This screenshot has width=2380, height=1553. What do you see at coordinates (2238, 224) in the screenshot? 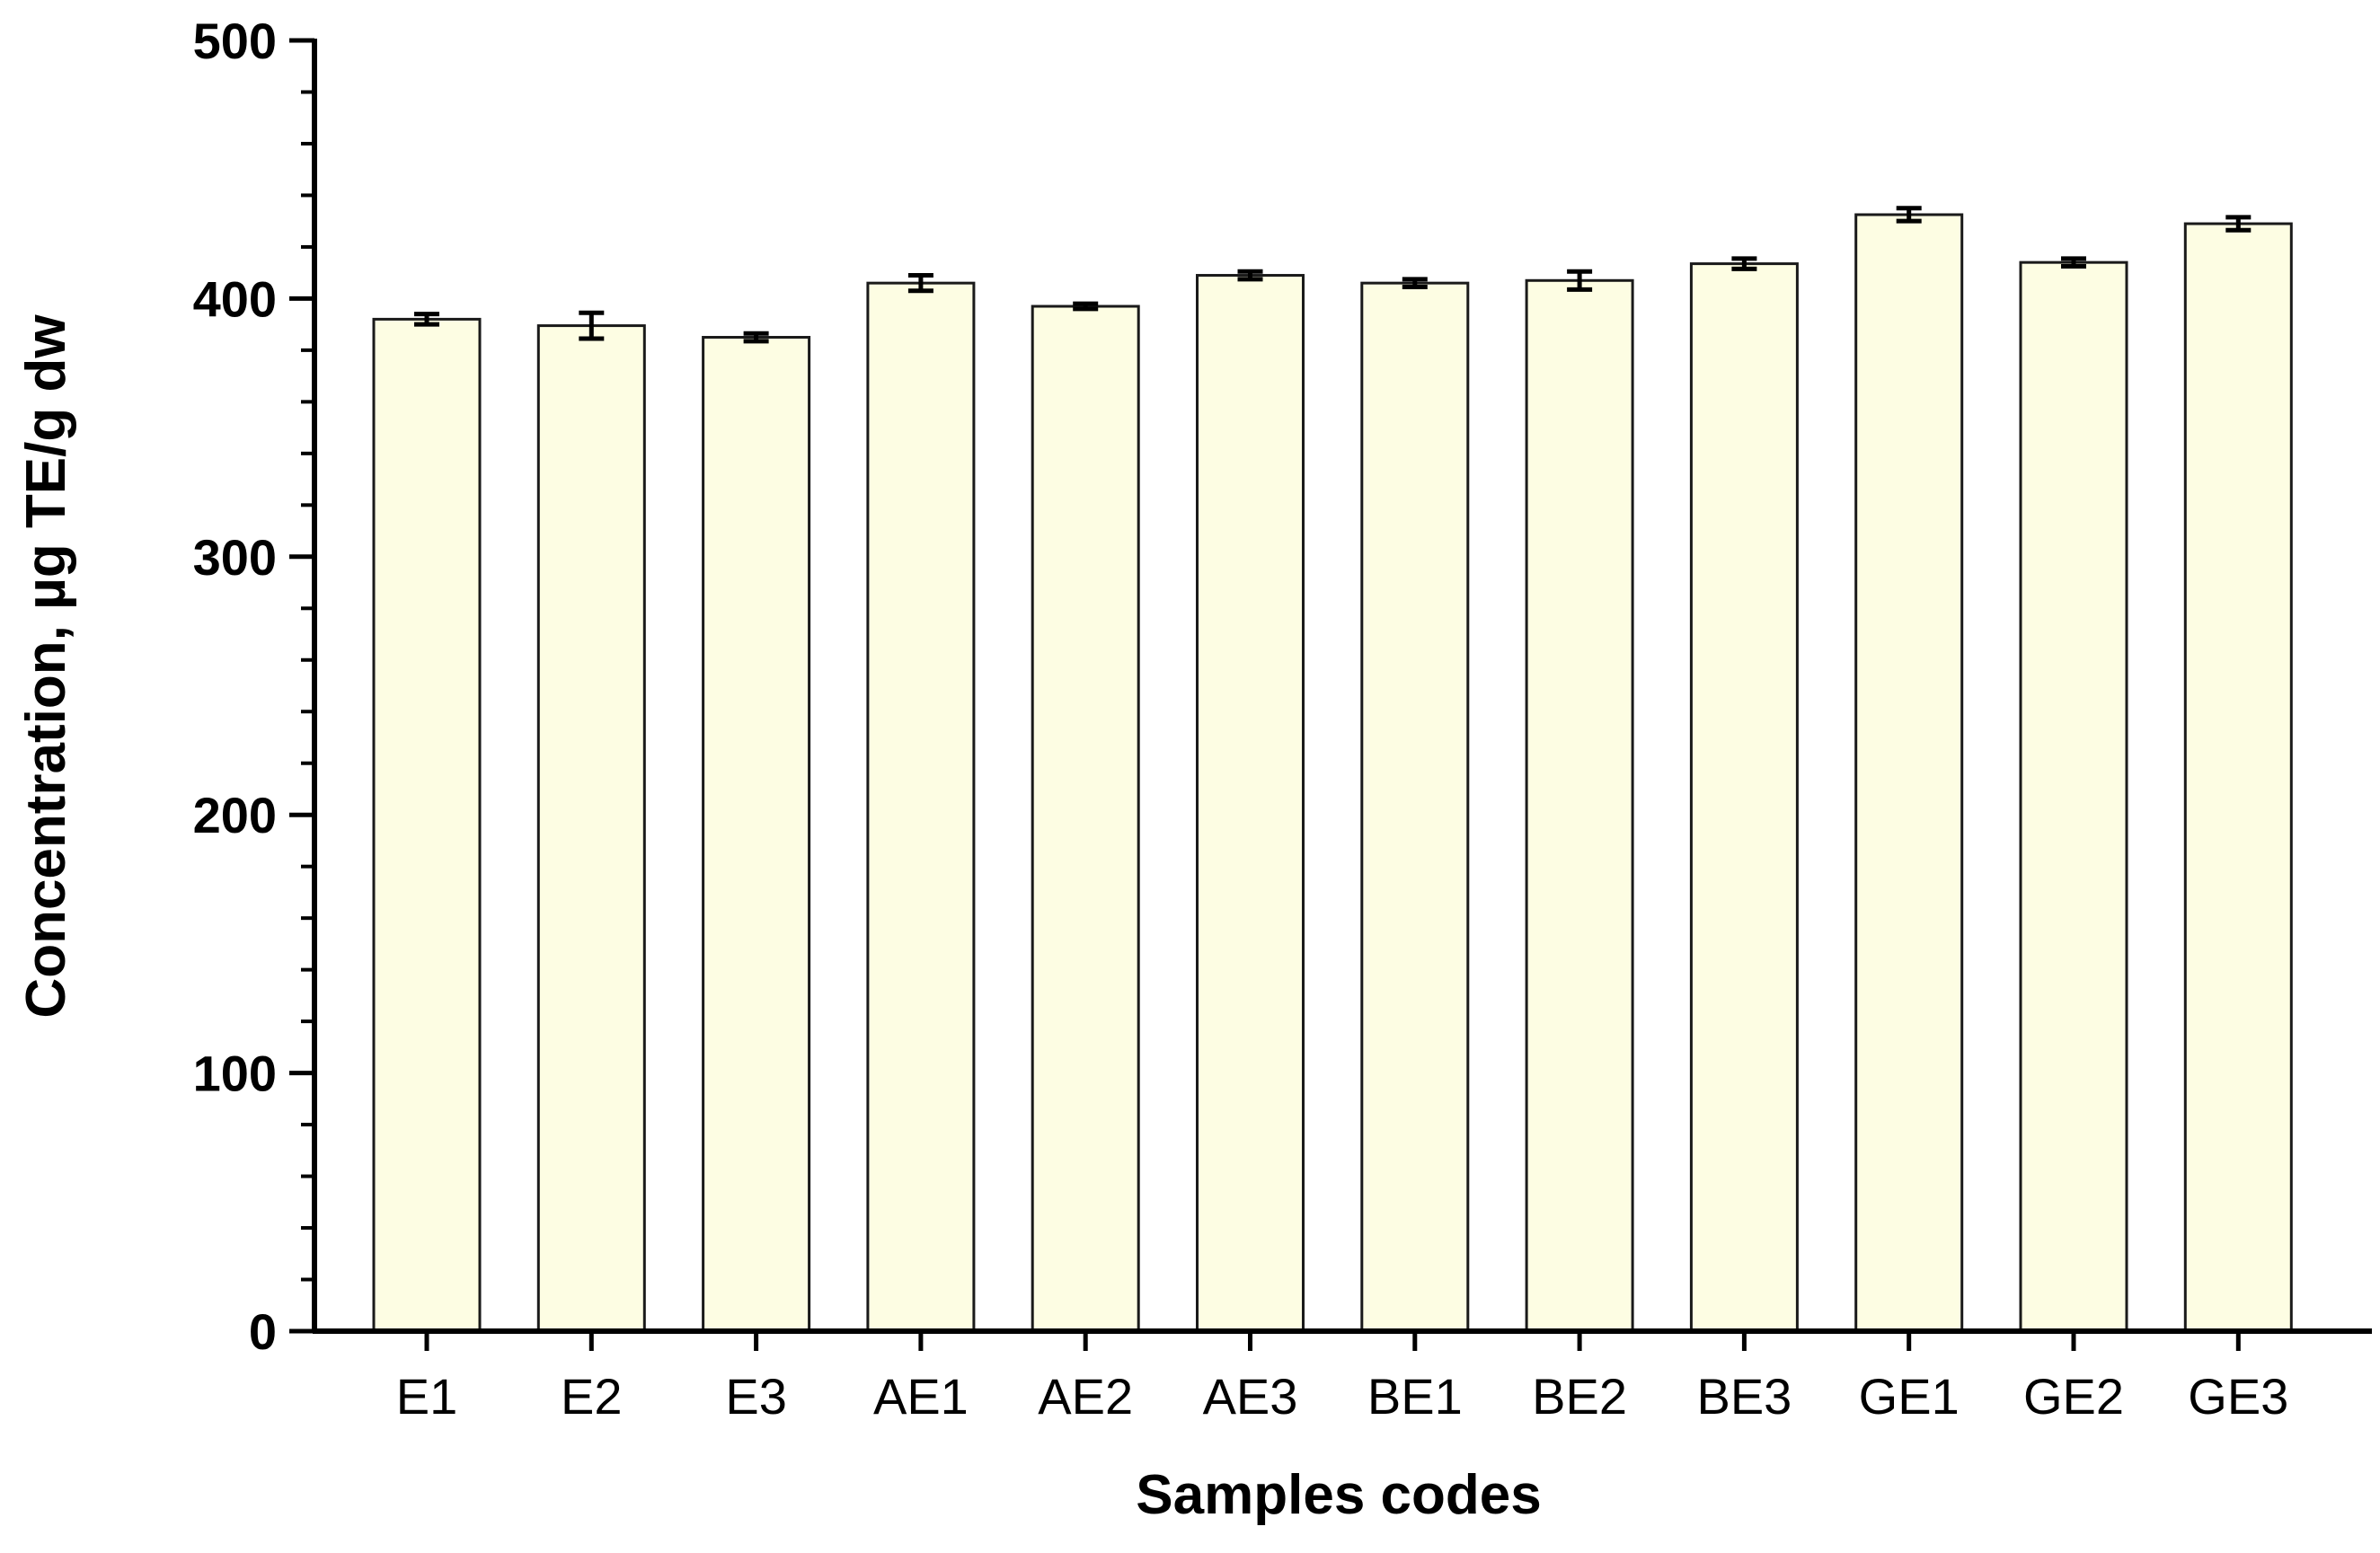
I see `error-bar-ge3` at bounding box center [2238, 224].